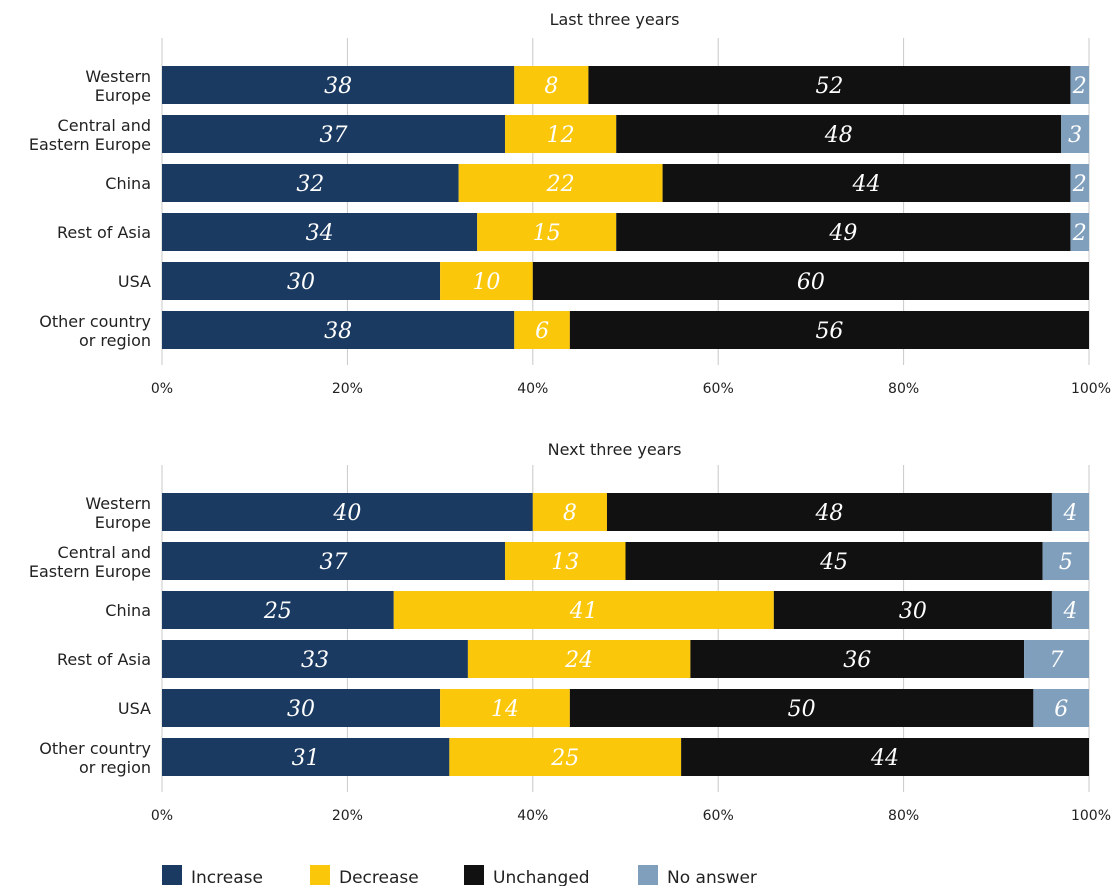 The height and width of the screenshot is (891, 1112). What do you see at coordinates (1061, 709) in the screenshot?
I see `data-label: 6` at bounding box center [1061, 709].